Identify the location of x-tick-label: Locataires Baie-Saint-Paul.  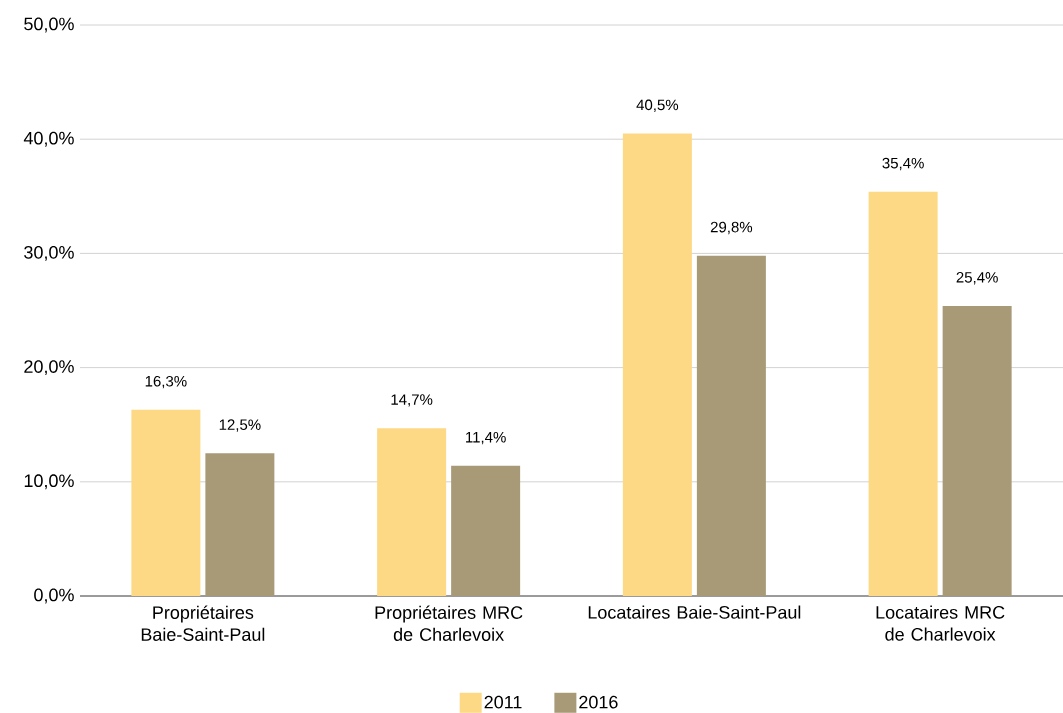
(694, 612).